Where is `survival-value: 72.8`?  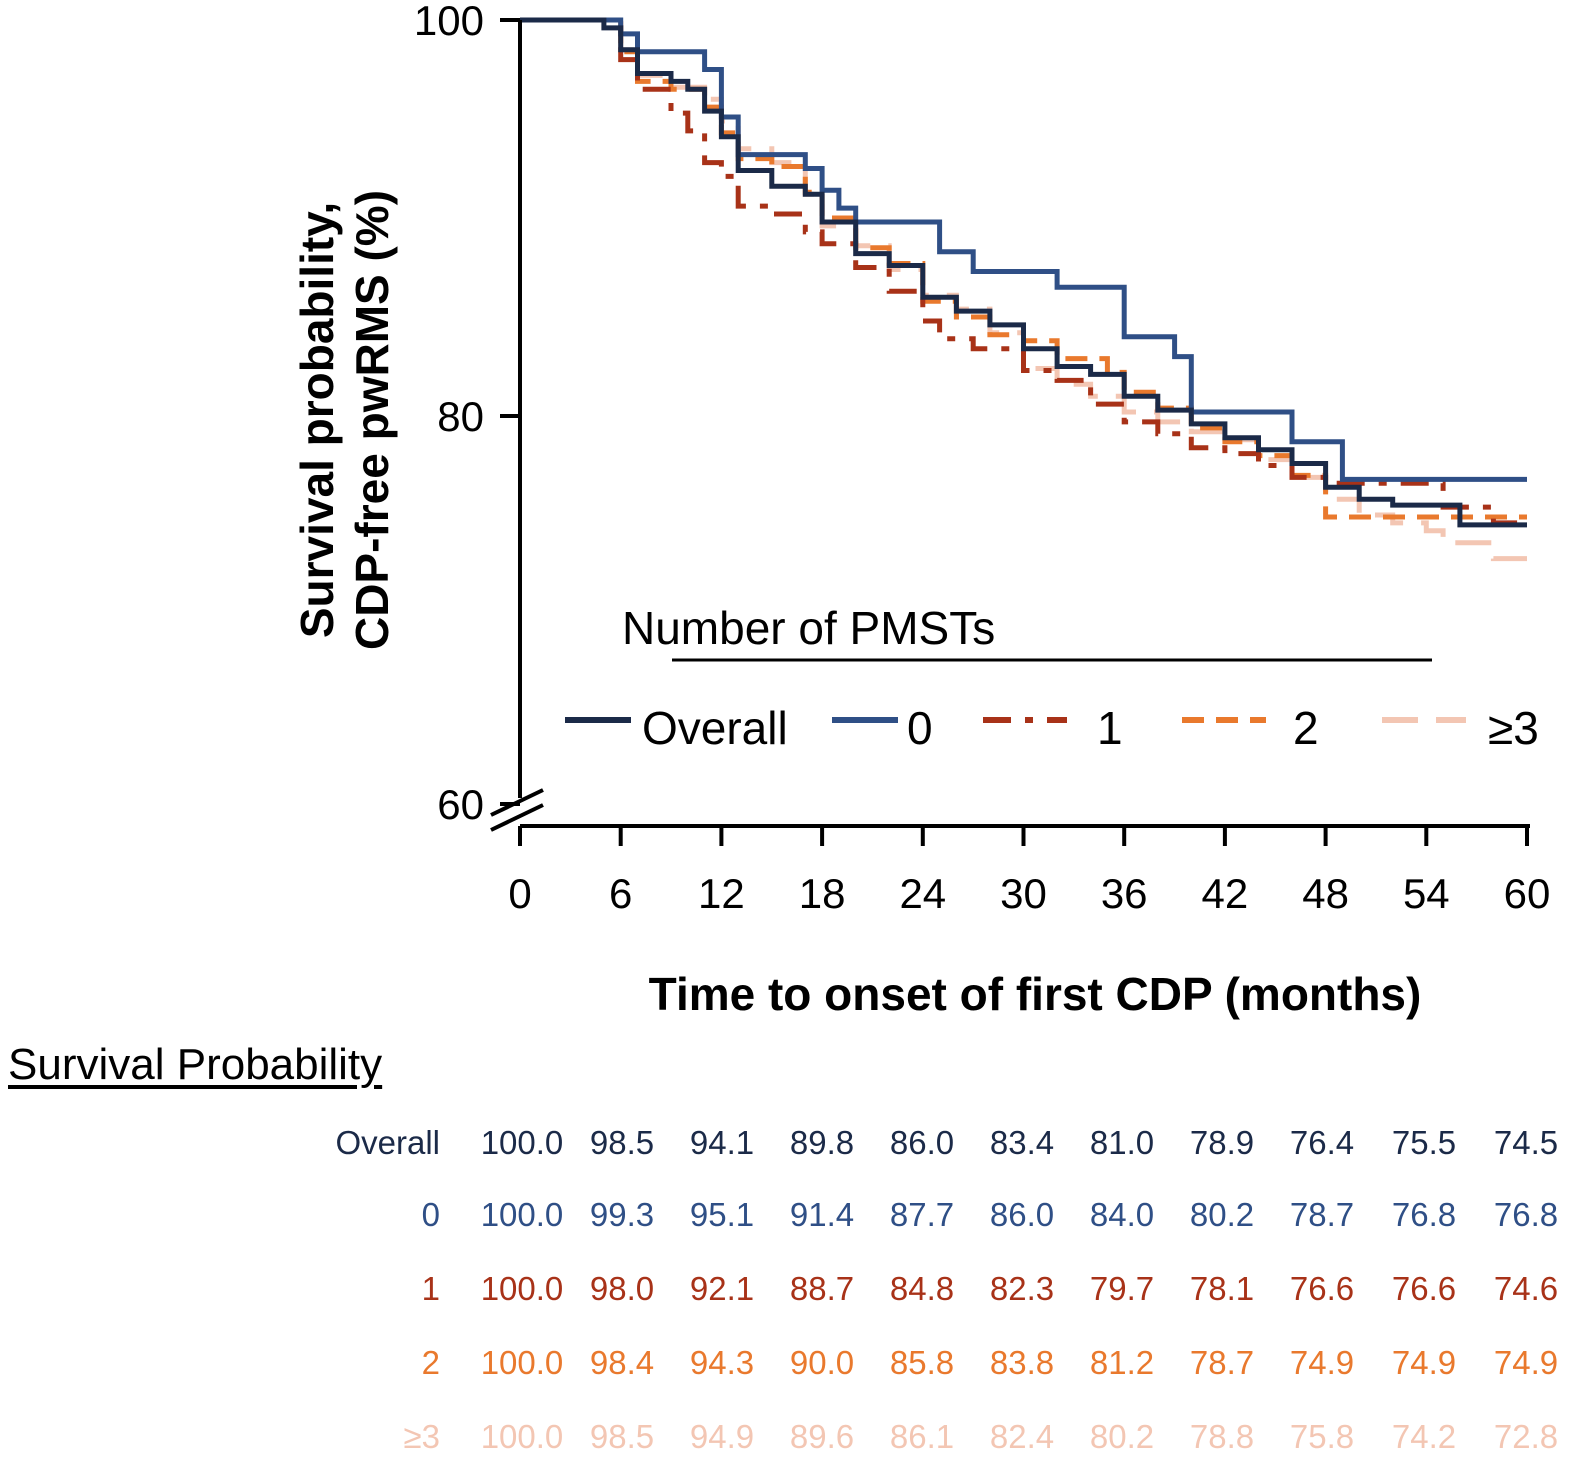
survival-value: 72.8 is located at coordinates (1526, 1436).